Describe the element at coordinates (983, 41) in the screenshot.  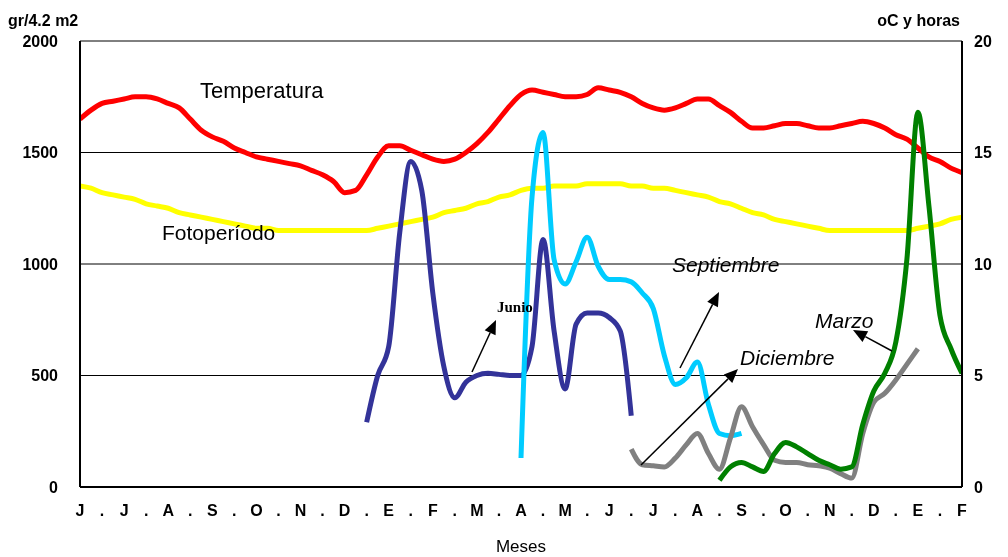
I see `y2-tick-label: 20` at that location.